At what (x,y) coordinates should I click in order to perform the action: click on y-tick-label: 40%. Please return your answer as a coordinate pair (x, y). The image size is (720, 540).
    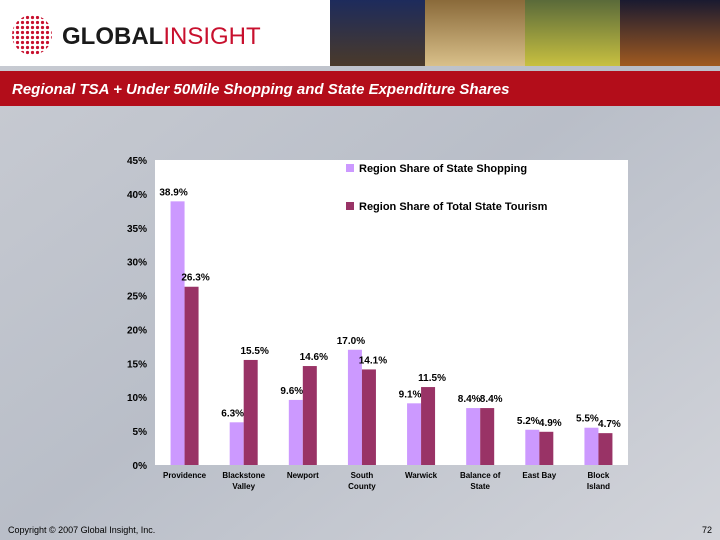
    Looking at the image, I should click on (137, 195).